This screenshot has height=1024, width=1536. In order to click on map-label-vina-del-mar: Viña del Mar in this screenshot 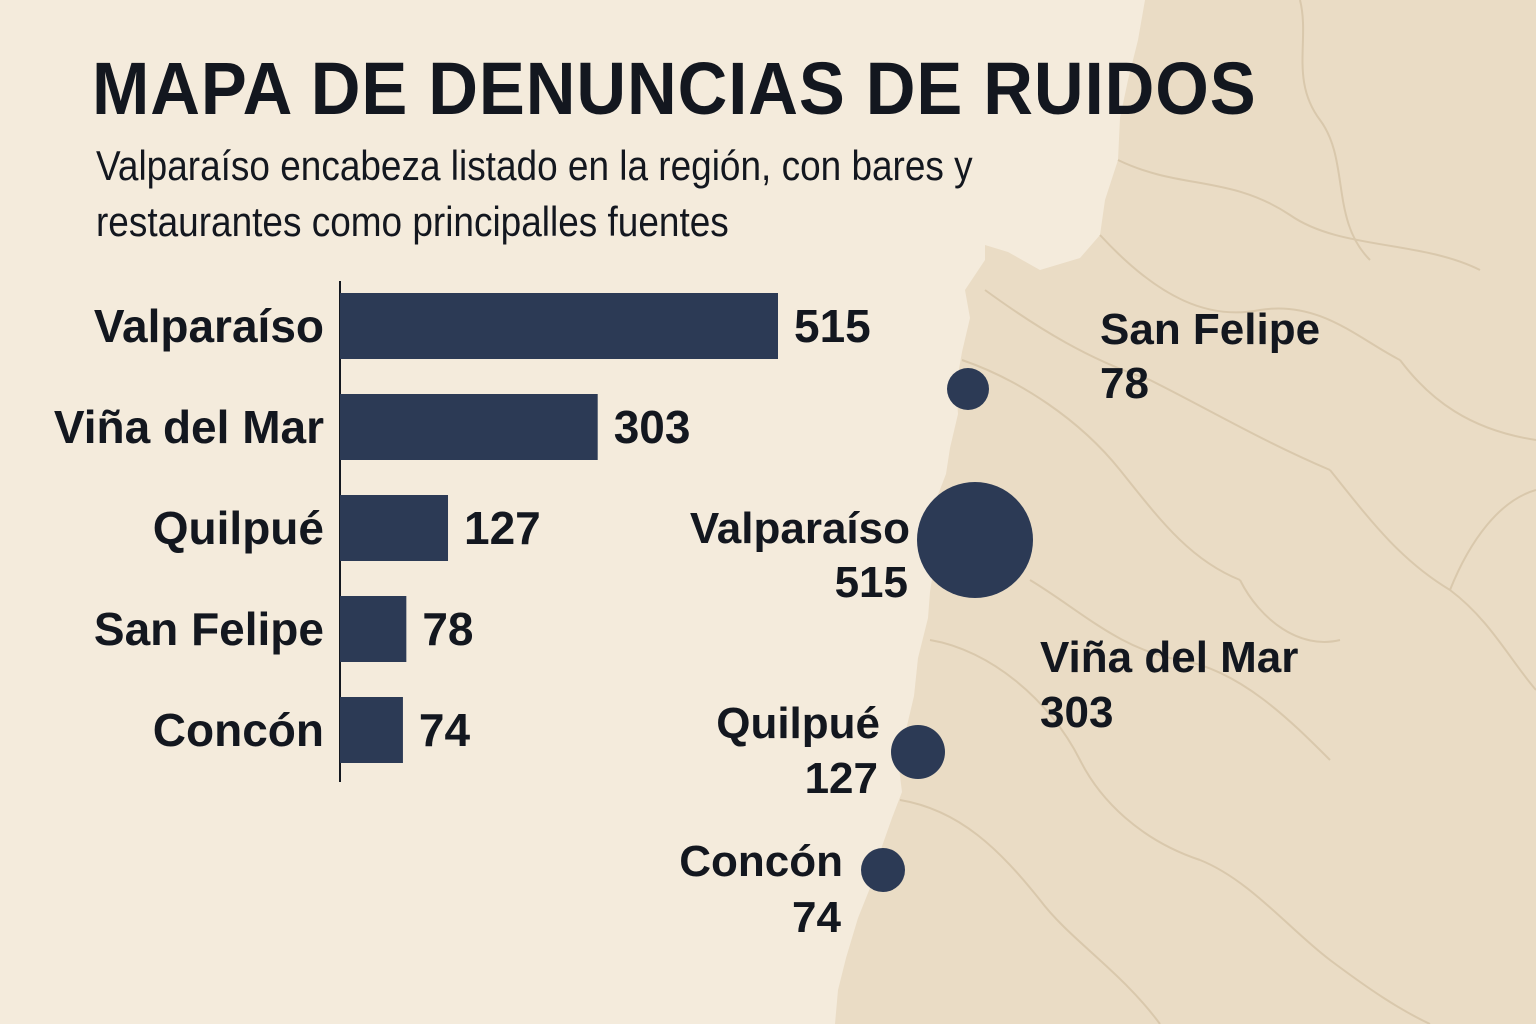, I will do `click(1169, 657)`.